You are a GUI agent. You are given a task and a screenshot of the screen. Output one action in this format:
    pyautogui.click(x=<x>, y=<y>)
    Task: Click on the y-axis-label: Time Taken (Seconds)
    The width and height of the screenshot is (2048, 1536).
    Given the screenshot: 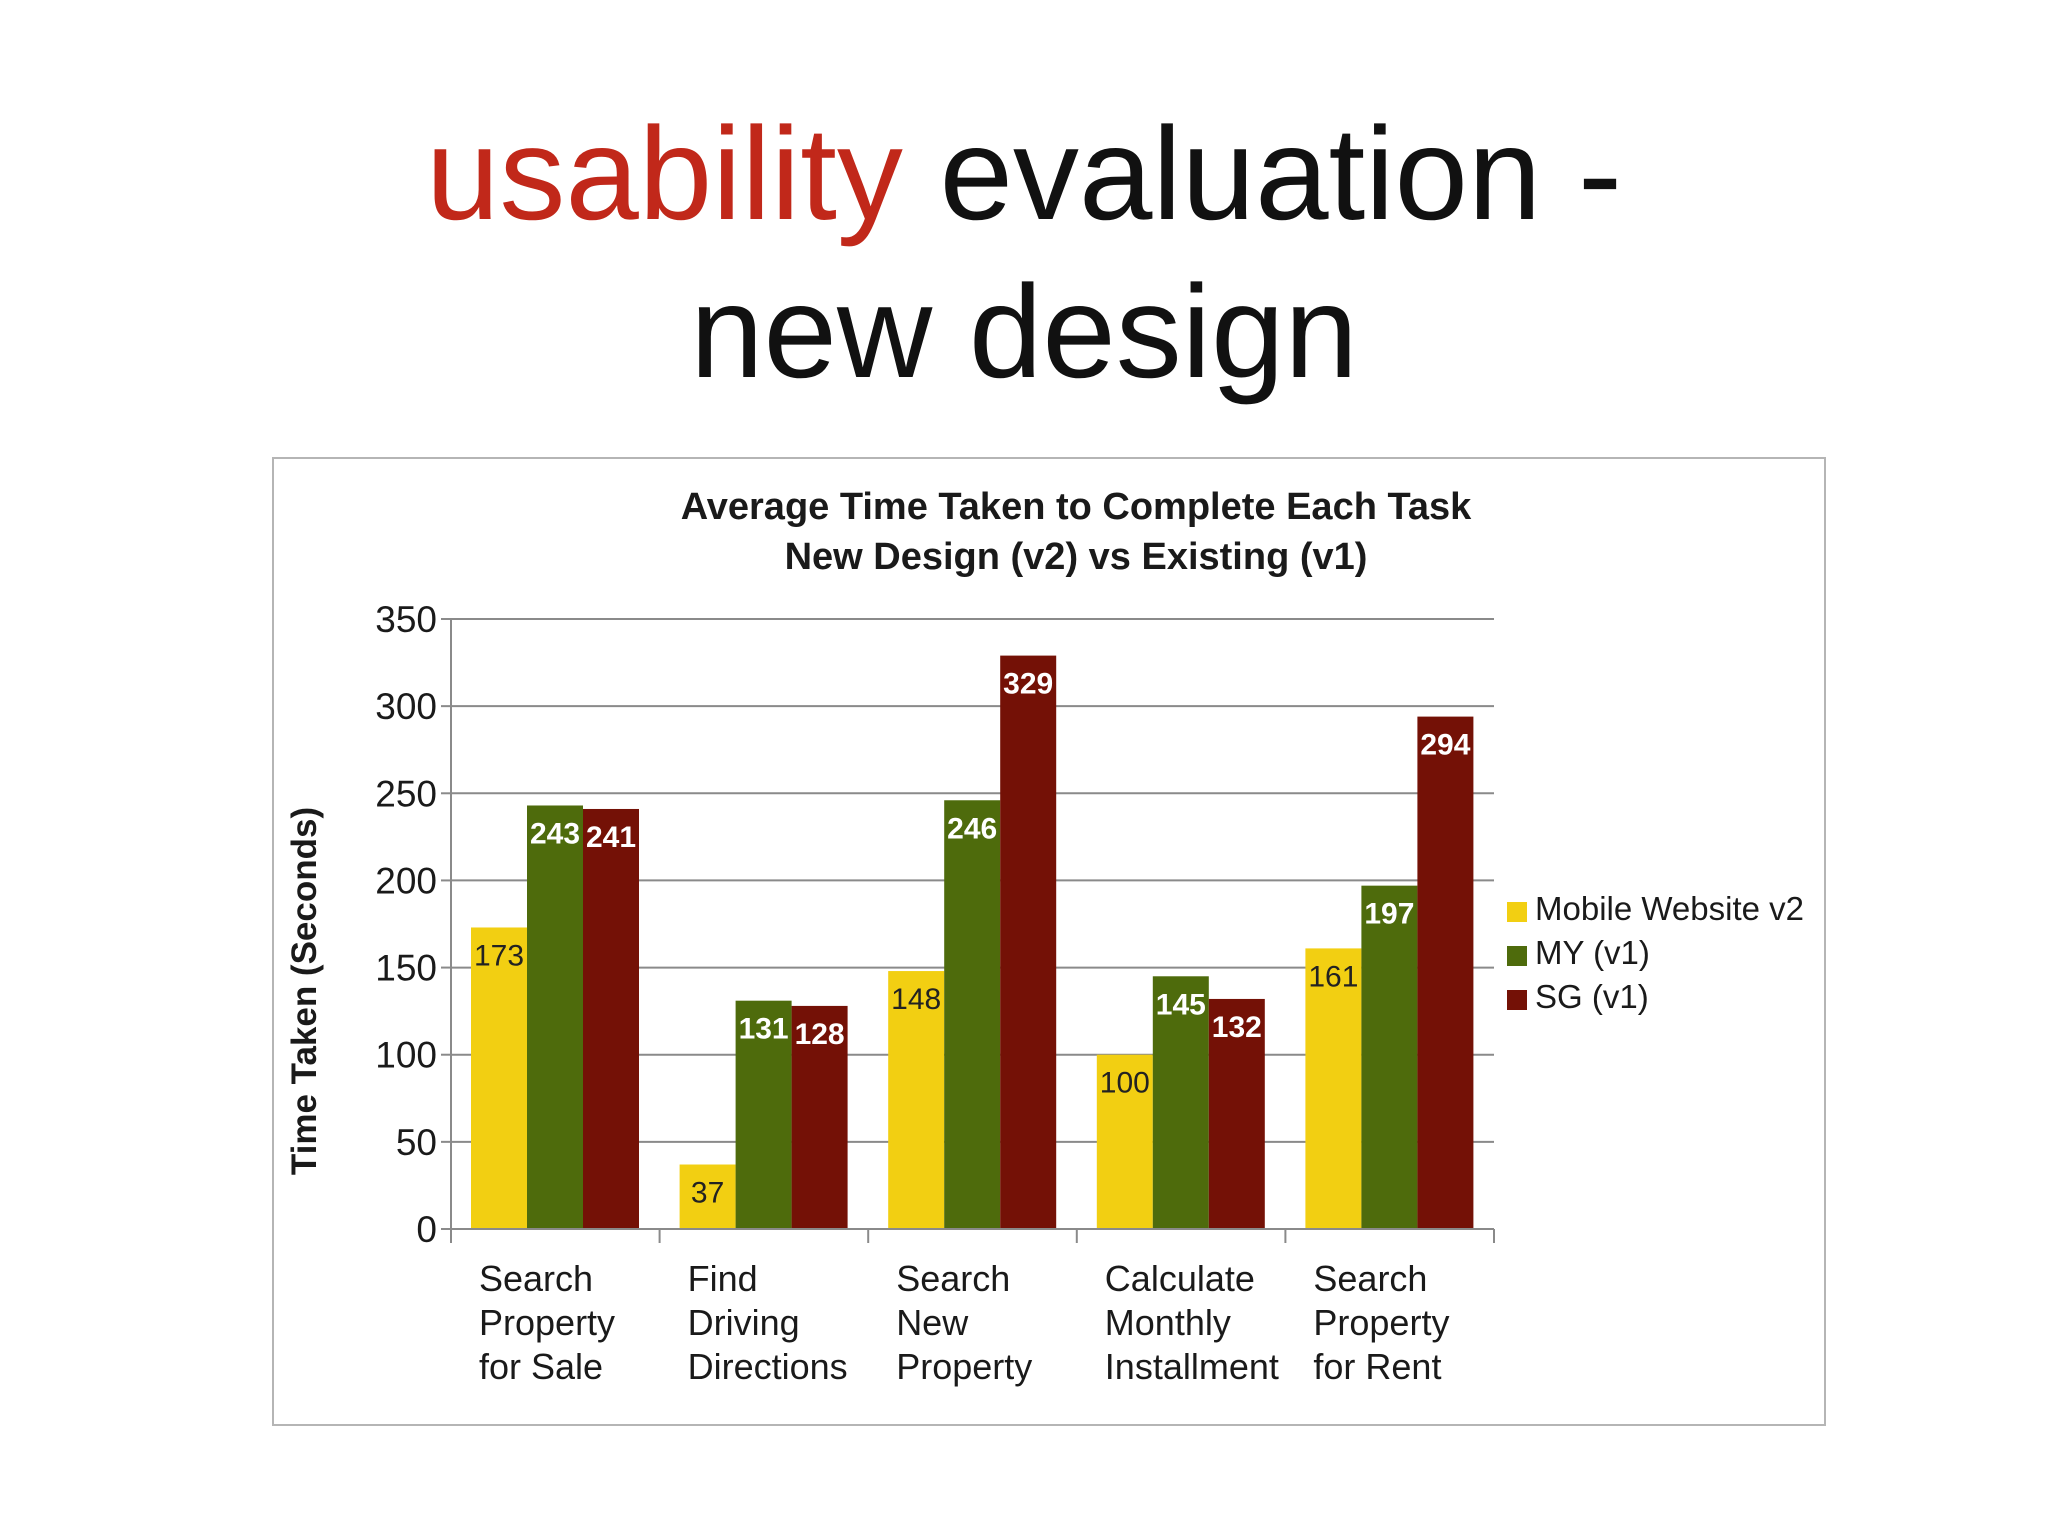 What is the action you would take?
    pyautogui.click(x=304, y=991)
    